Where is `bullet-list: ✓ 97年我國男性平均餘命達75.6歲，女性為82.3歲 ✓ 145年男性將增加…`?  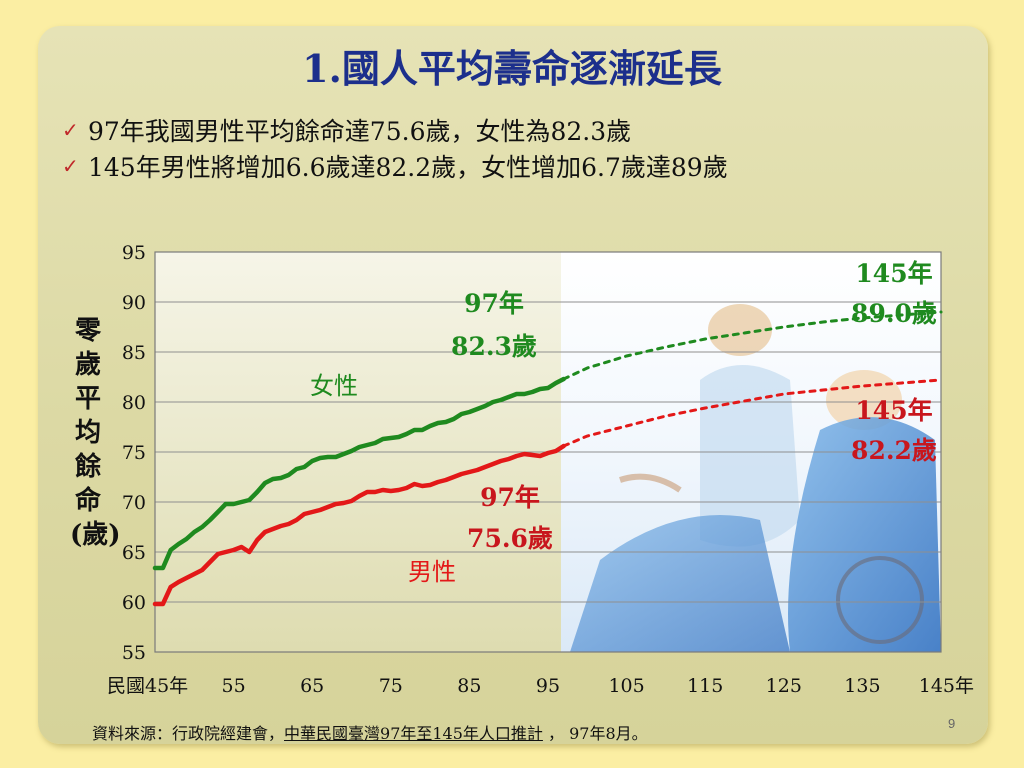
bullet-list: ✓ 97年我國男性平均餘命達75.6歲，女性為82.3歲 ✓ 145年男性將增加… is located at coordinates (395, 148).